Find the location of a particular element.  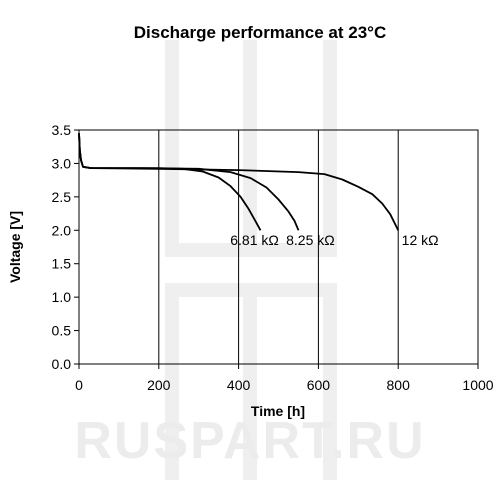

y-tick-label: 1.5 is located at coordinates (62, 264).